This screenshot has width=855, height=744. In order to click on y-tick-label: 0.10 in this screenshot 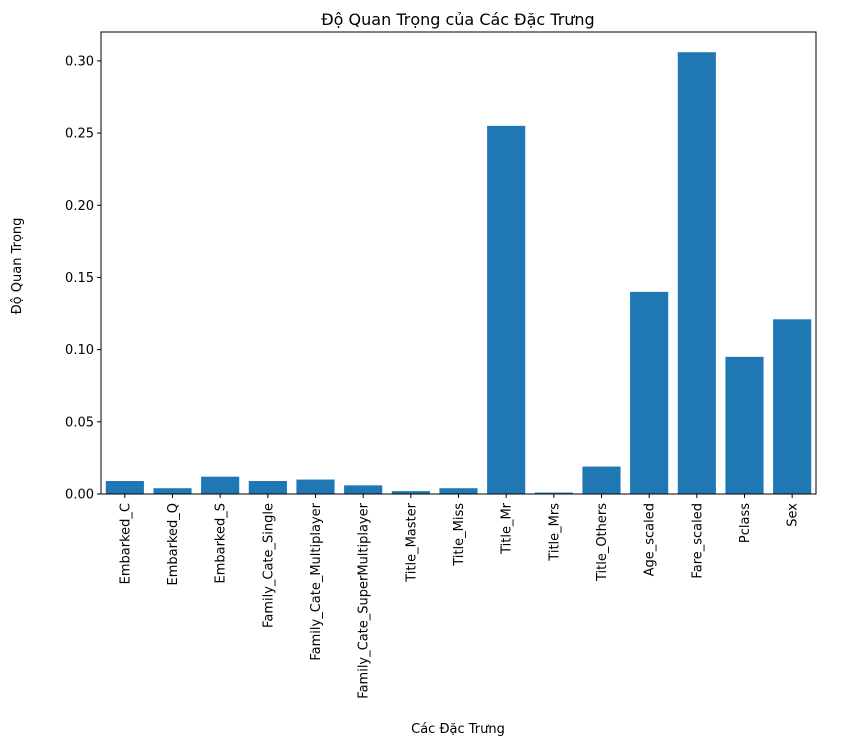, I will do `click(79, 350)`.